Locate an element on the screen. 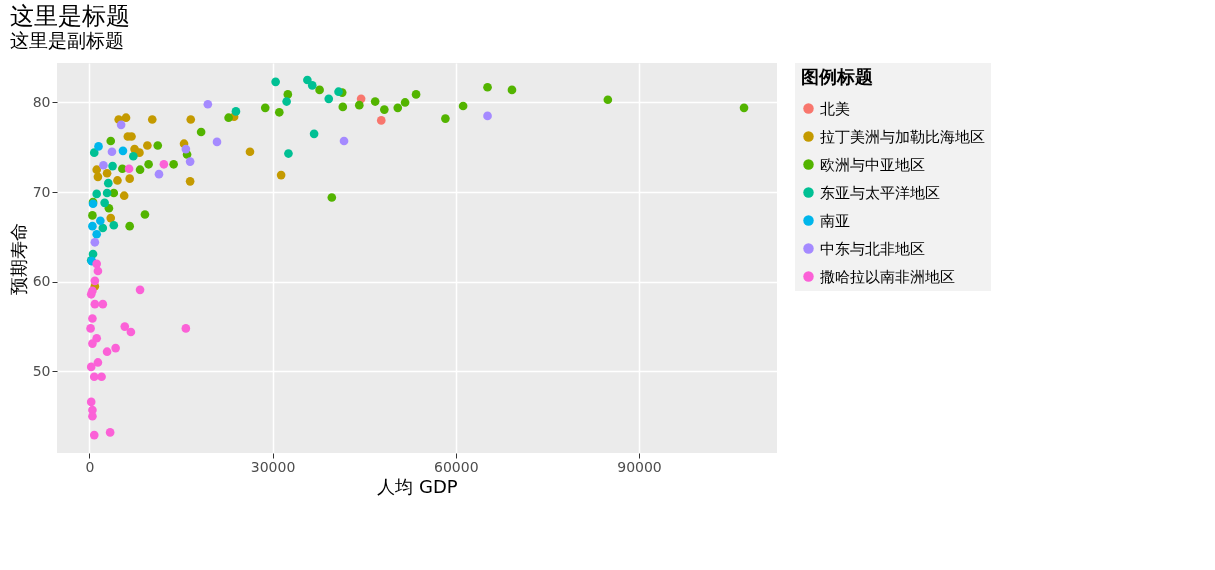 The height and width of the screenshot is (570, 1215). legend-label: 拉丁美洲与加勒比海地区 is located at coordinates (902, 136).